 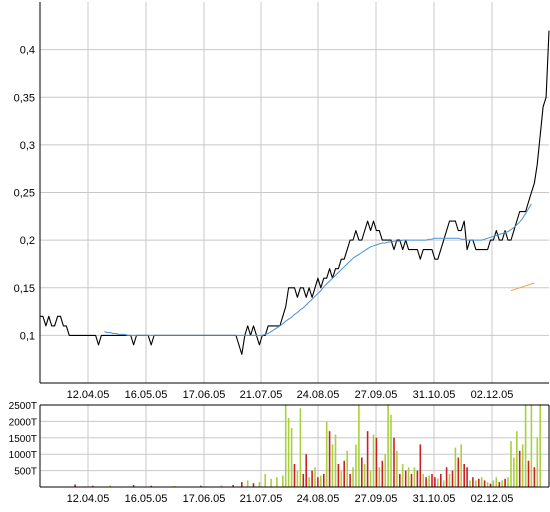 I want to click on price-x-tick-label: 27.09.05, so click(x=376, y=395).